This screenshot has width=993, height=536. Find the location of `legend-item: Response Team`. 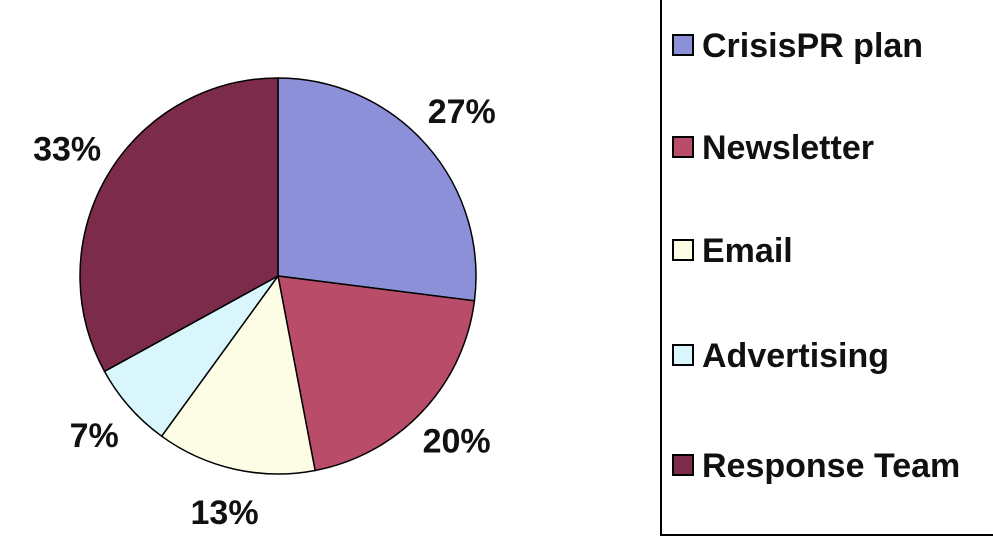

legend-item: Response Team is located at coordinates (816, 466).